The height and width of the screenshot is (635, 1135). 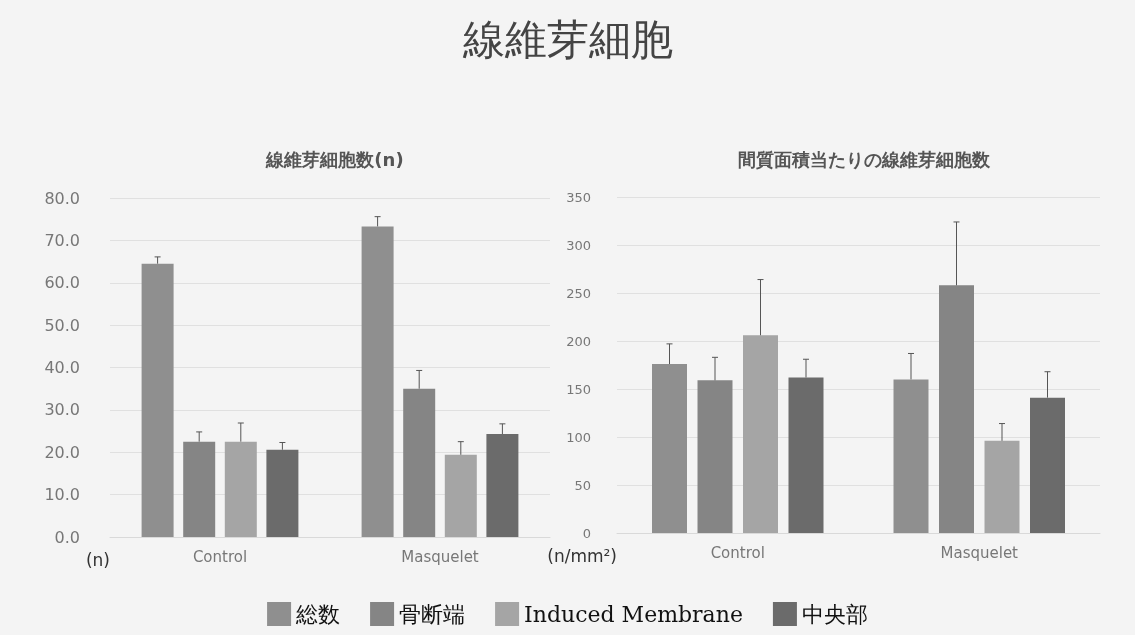 What do you see at coordinates (62, 452) in the screenshot?
I see `y-tick-label: 20.0` at bounding box center [62, 452].